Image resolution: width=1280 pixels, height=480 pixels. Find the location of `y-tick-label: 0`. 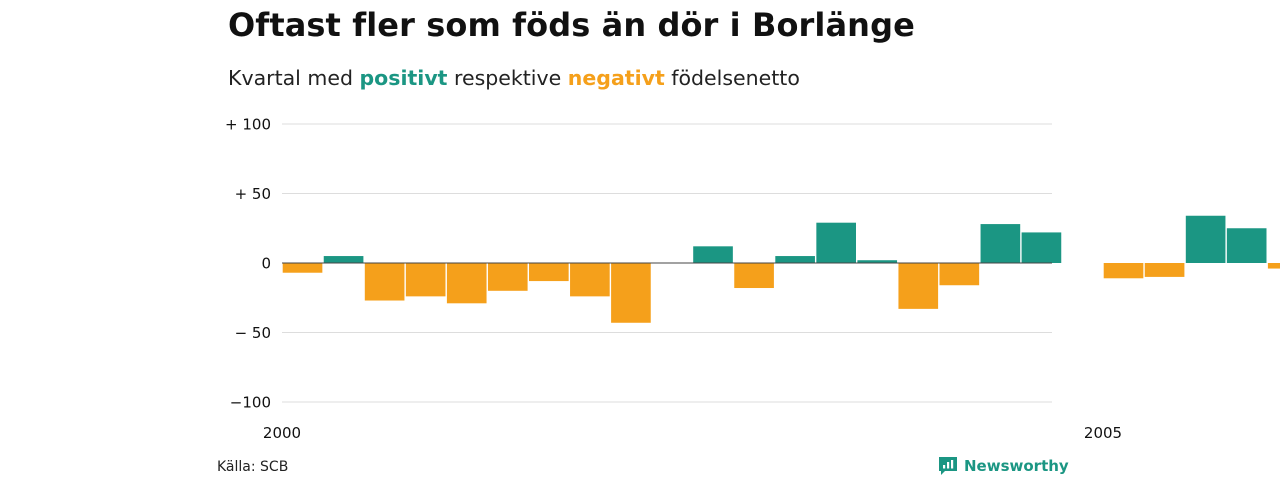

y-tick-label: 0 is located at coordinates (266, 264).